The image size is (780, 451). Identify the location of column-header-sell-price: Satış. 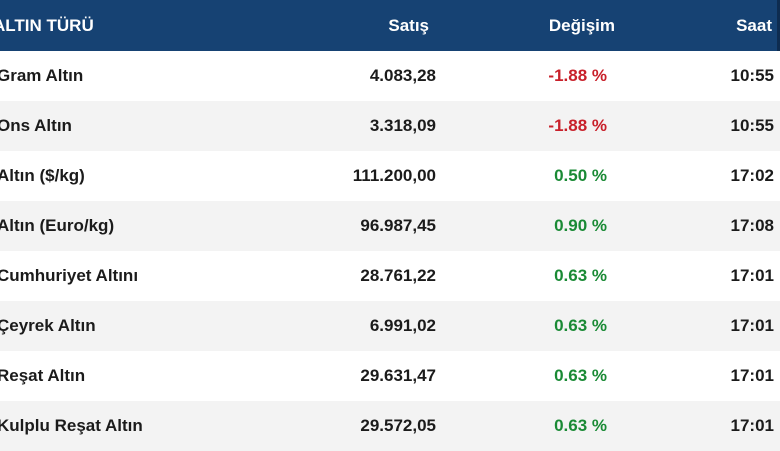
(408, 25).